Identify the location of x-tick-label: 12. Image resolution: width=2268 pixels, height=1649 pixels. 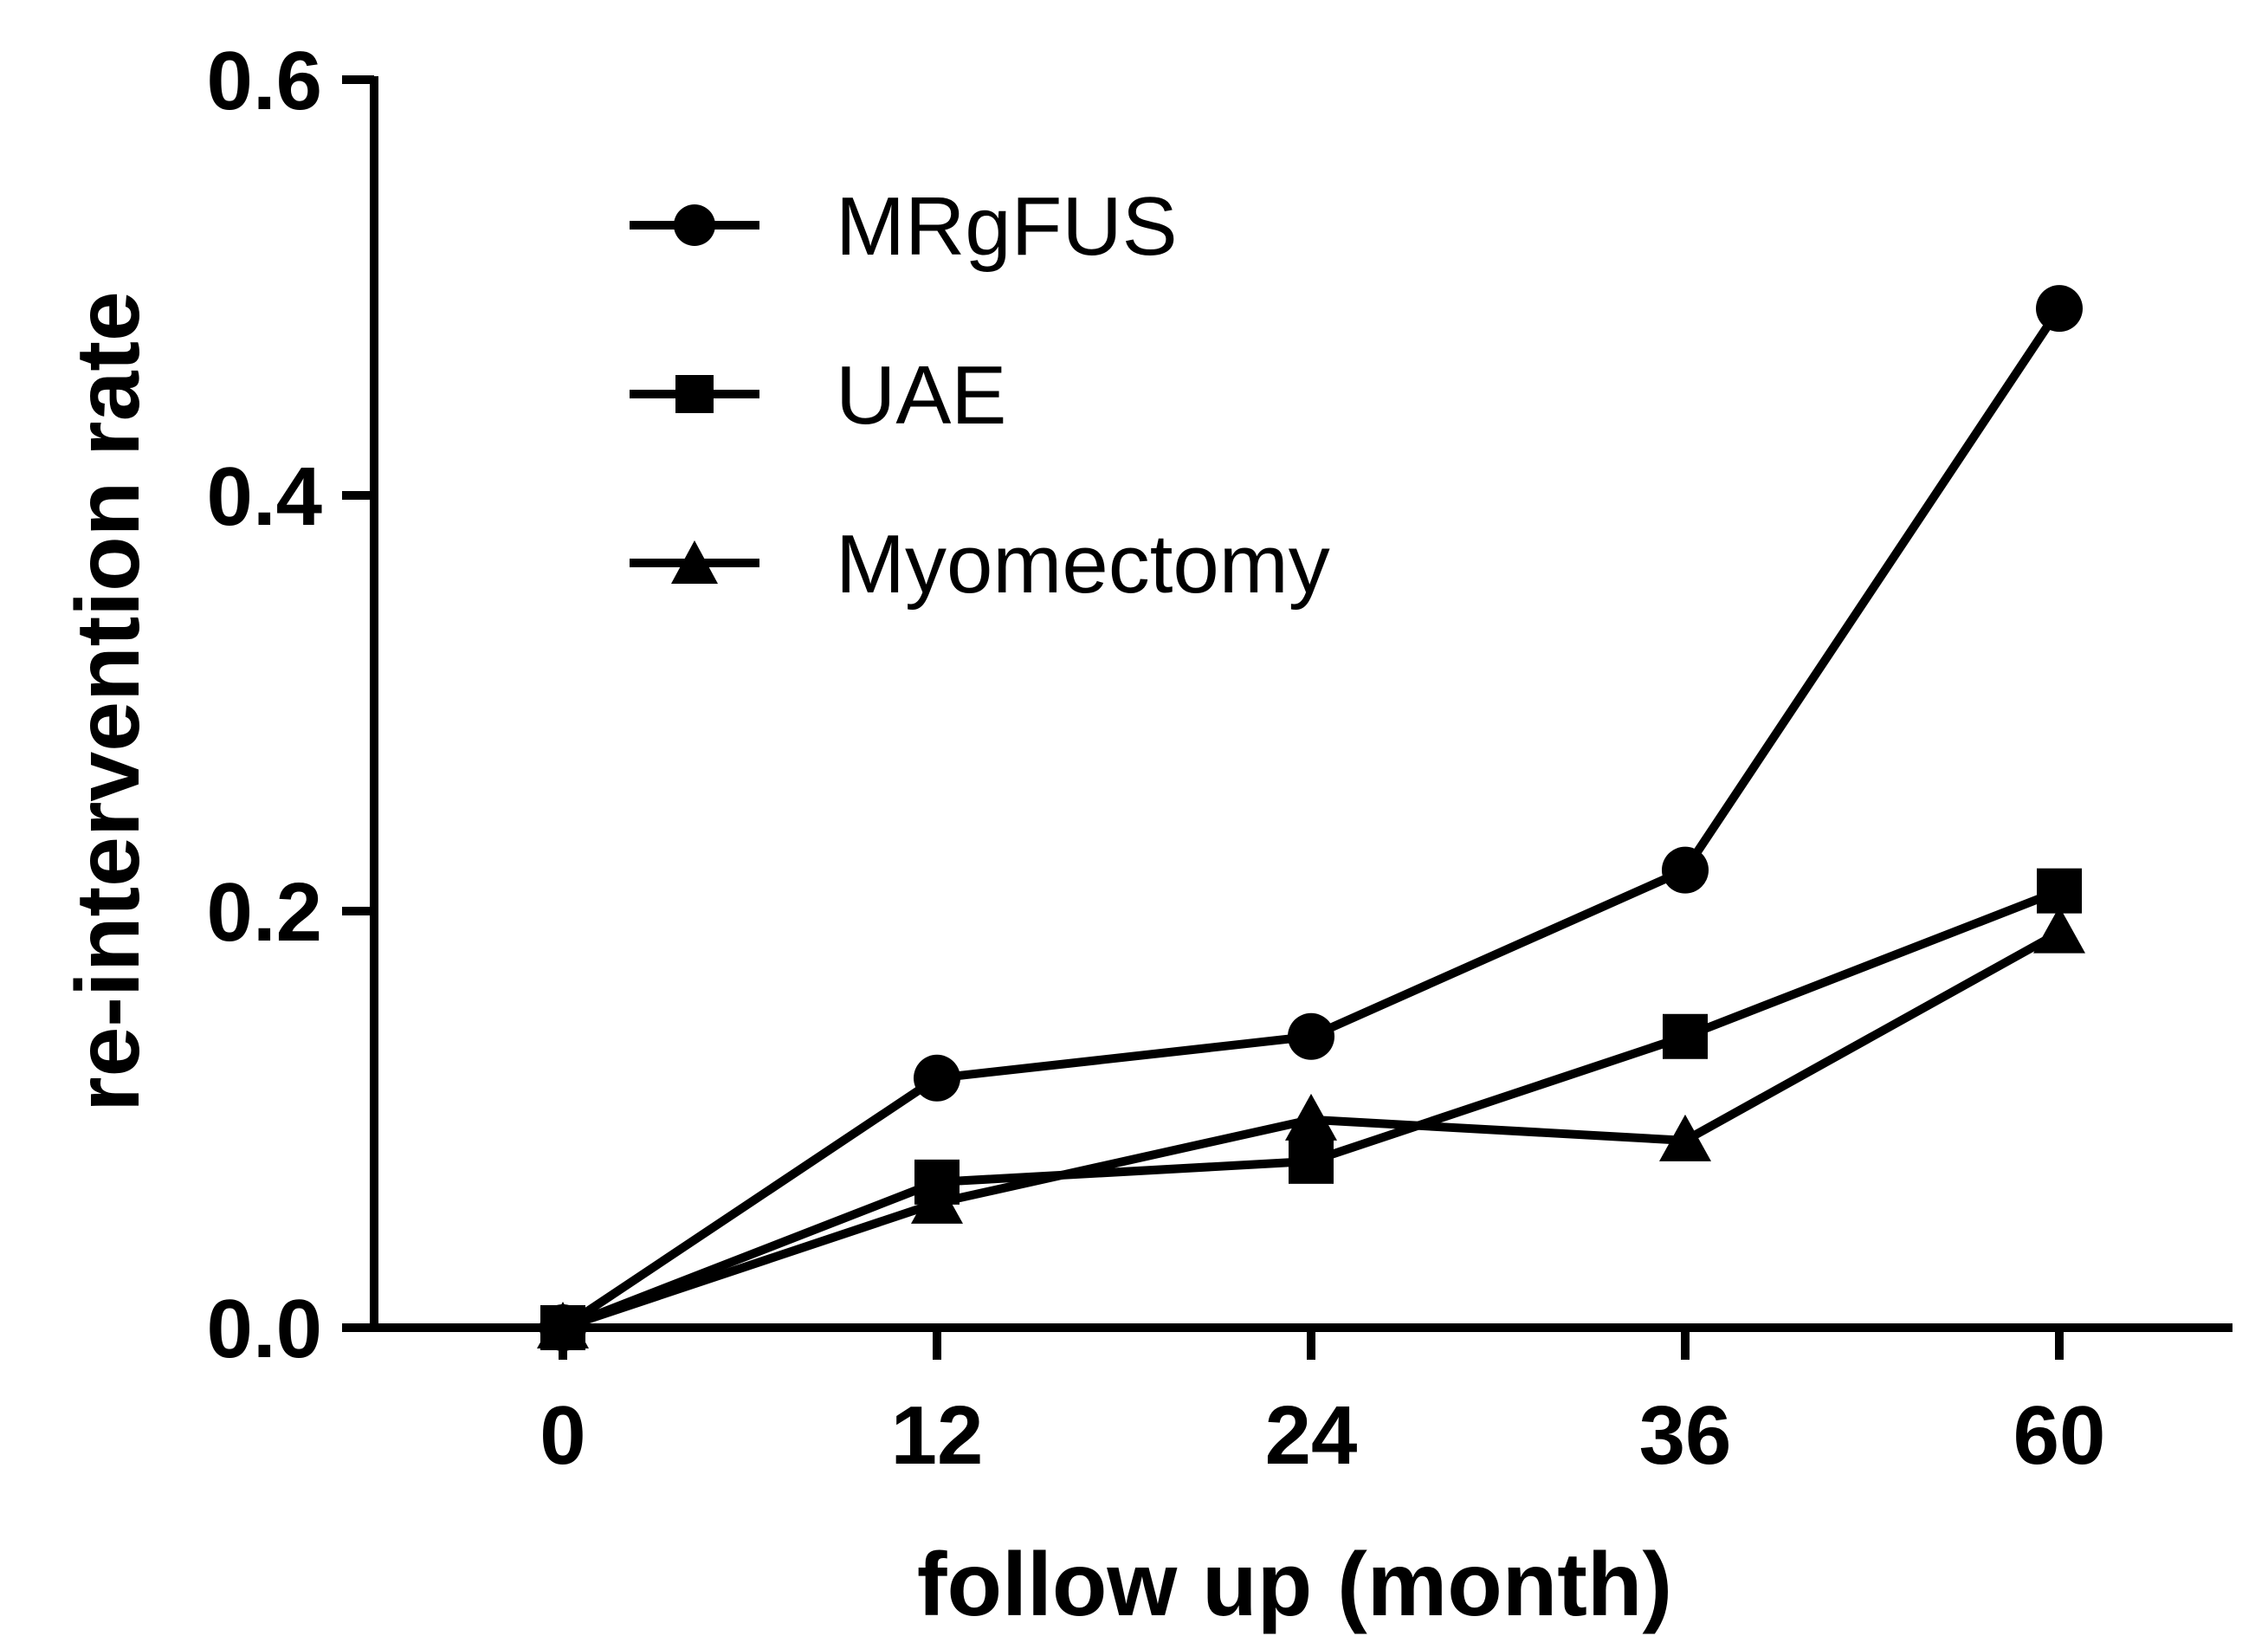
(937, 1435).